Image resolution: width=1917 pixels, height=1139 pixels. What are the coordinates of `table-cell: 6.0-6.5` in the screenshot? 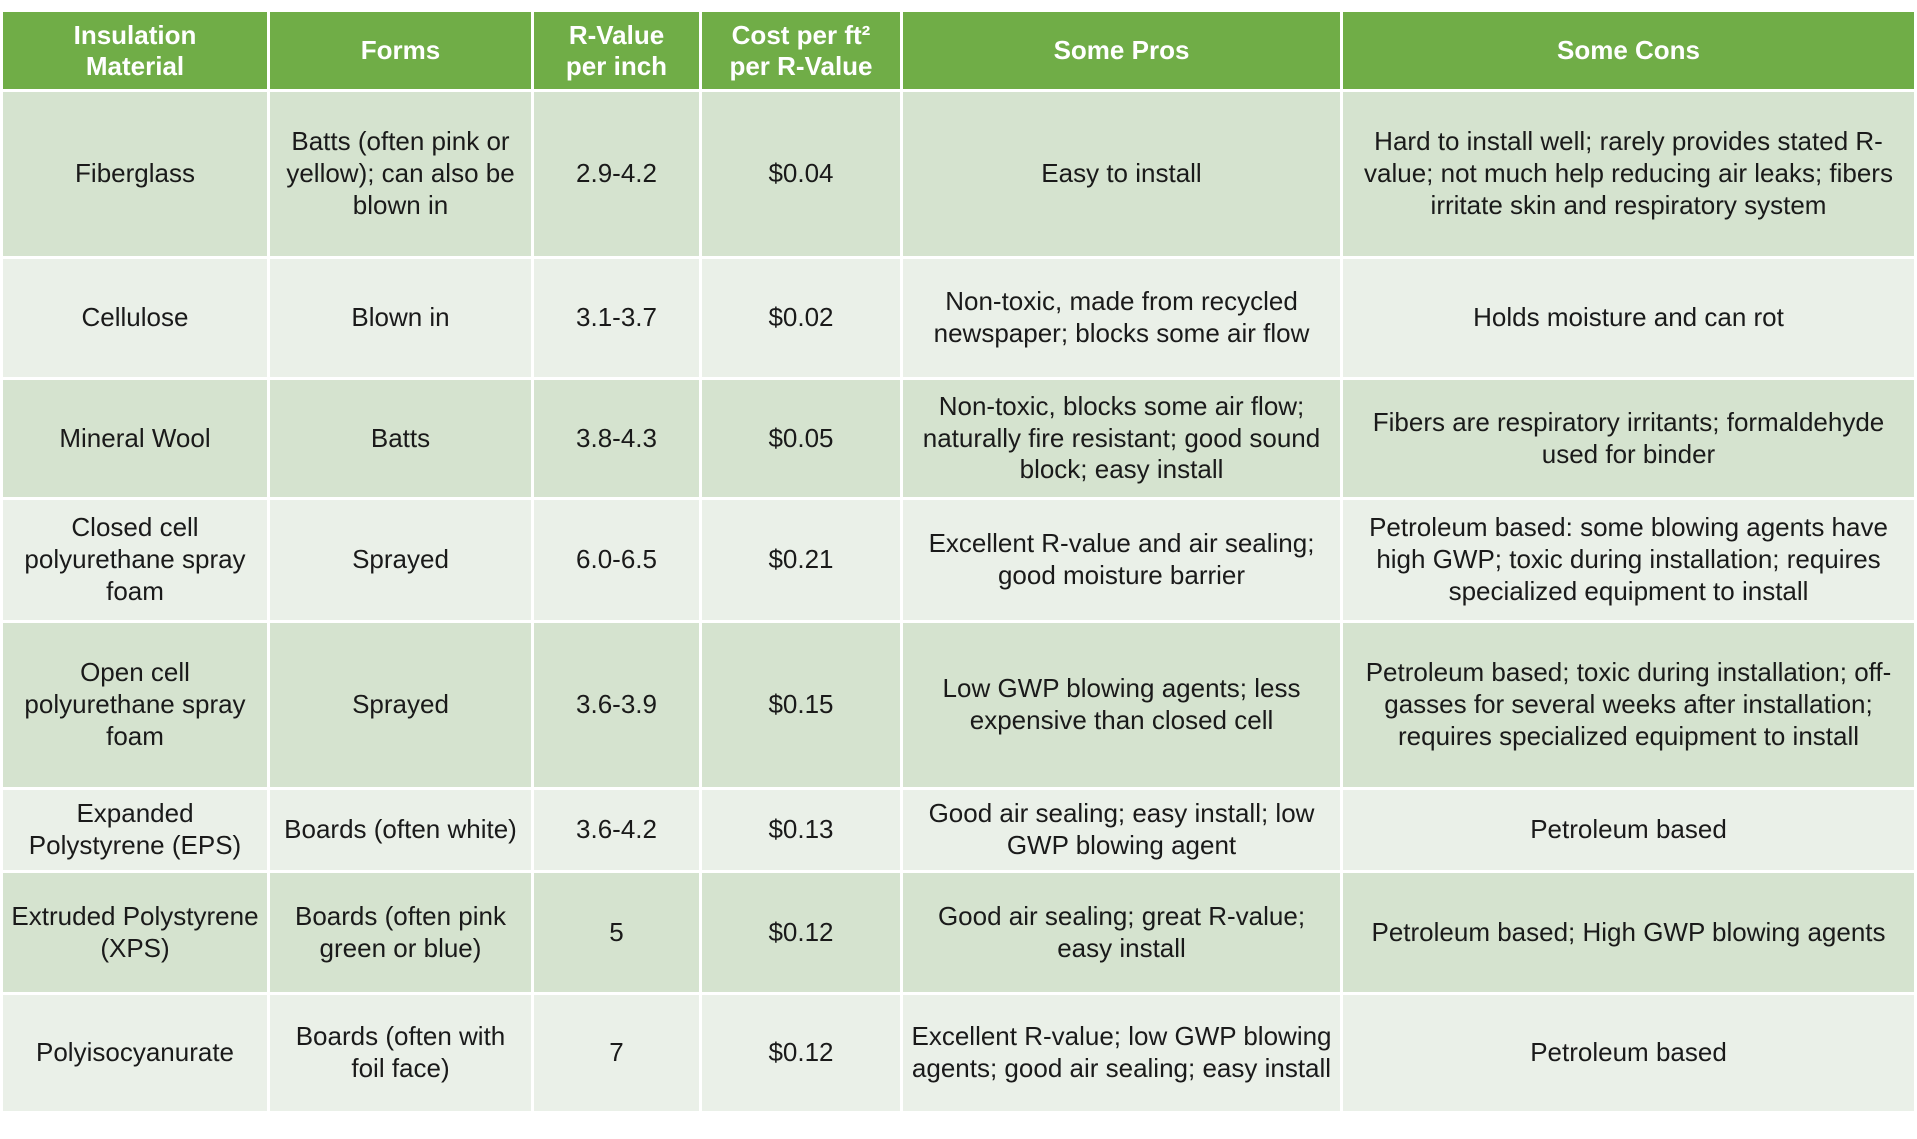 It's located at (616, 560).